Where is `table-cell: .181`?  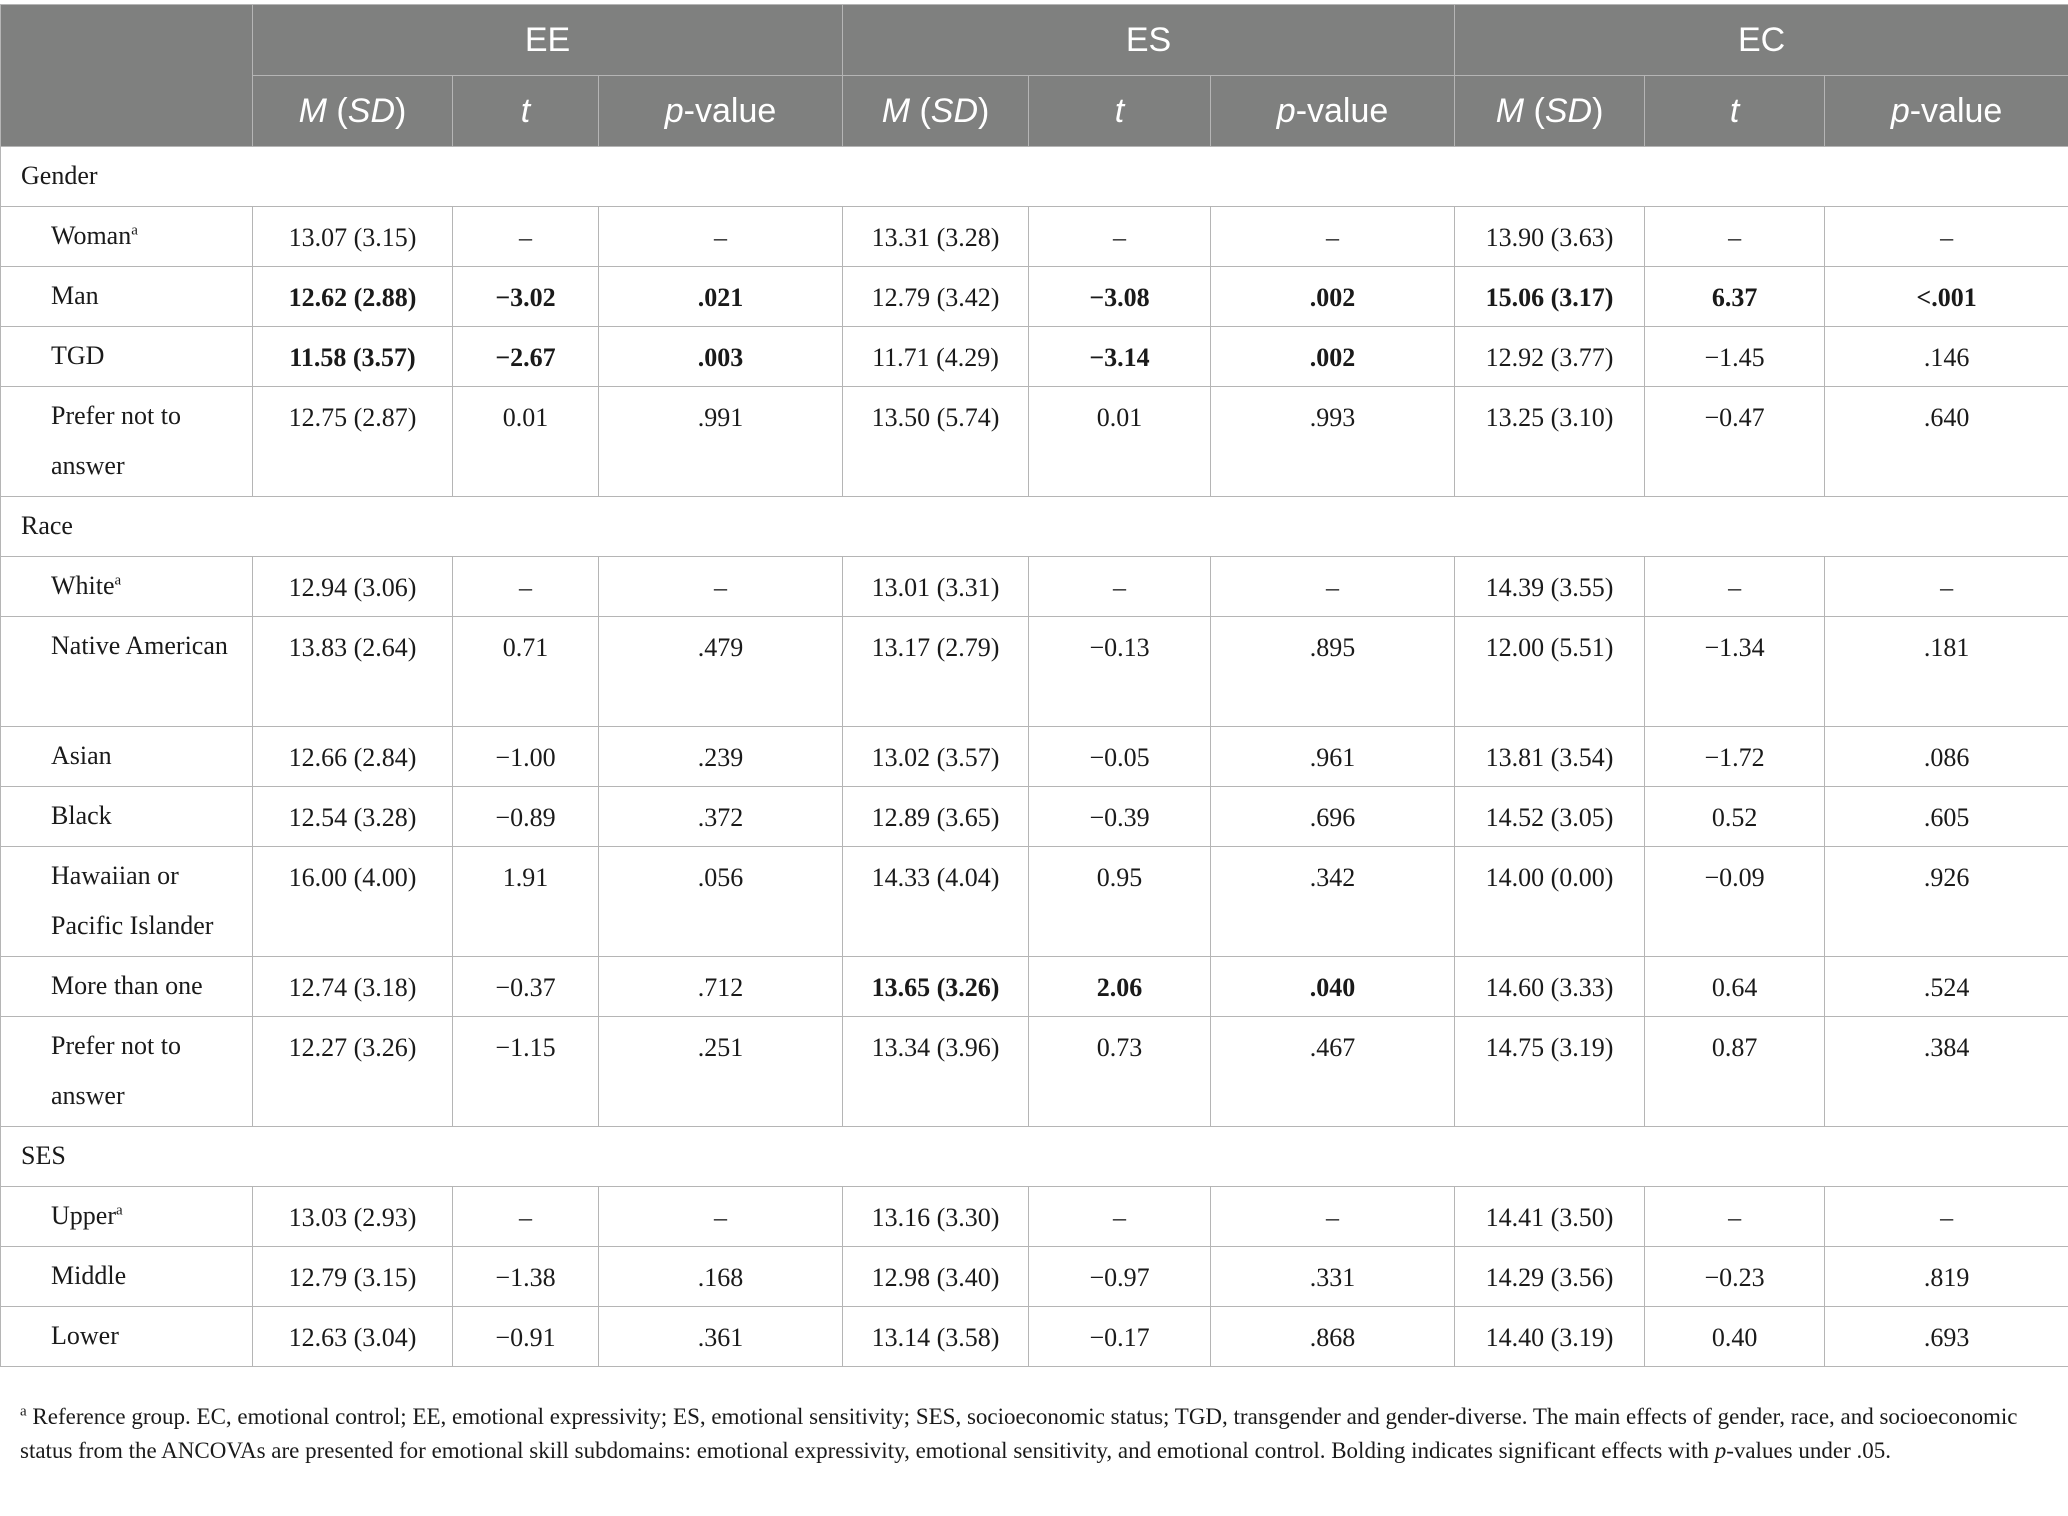
table-cell: .181 is located at coordinates (1946, 671).